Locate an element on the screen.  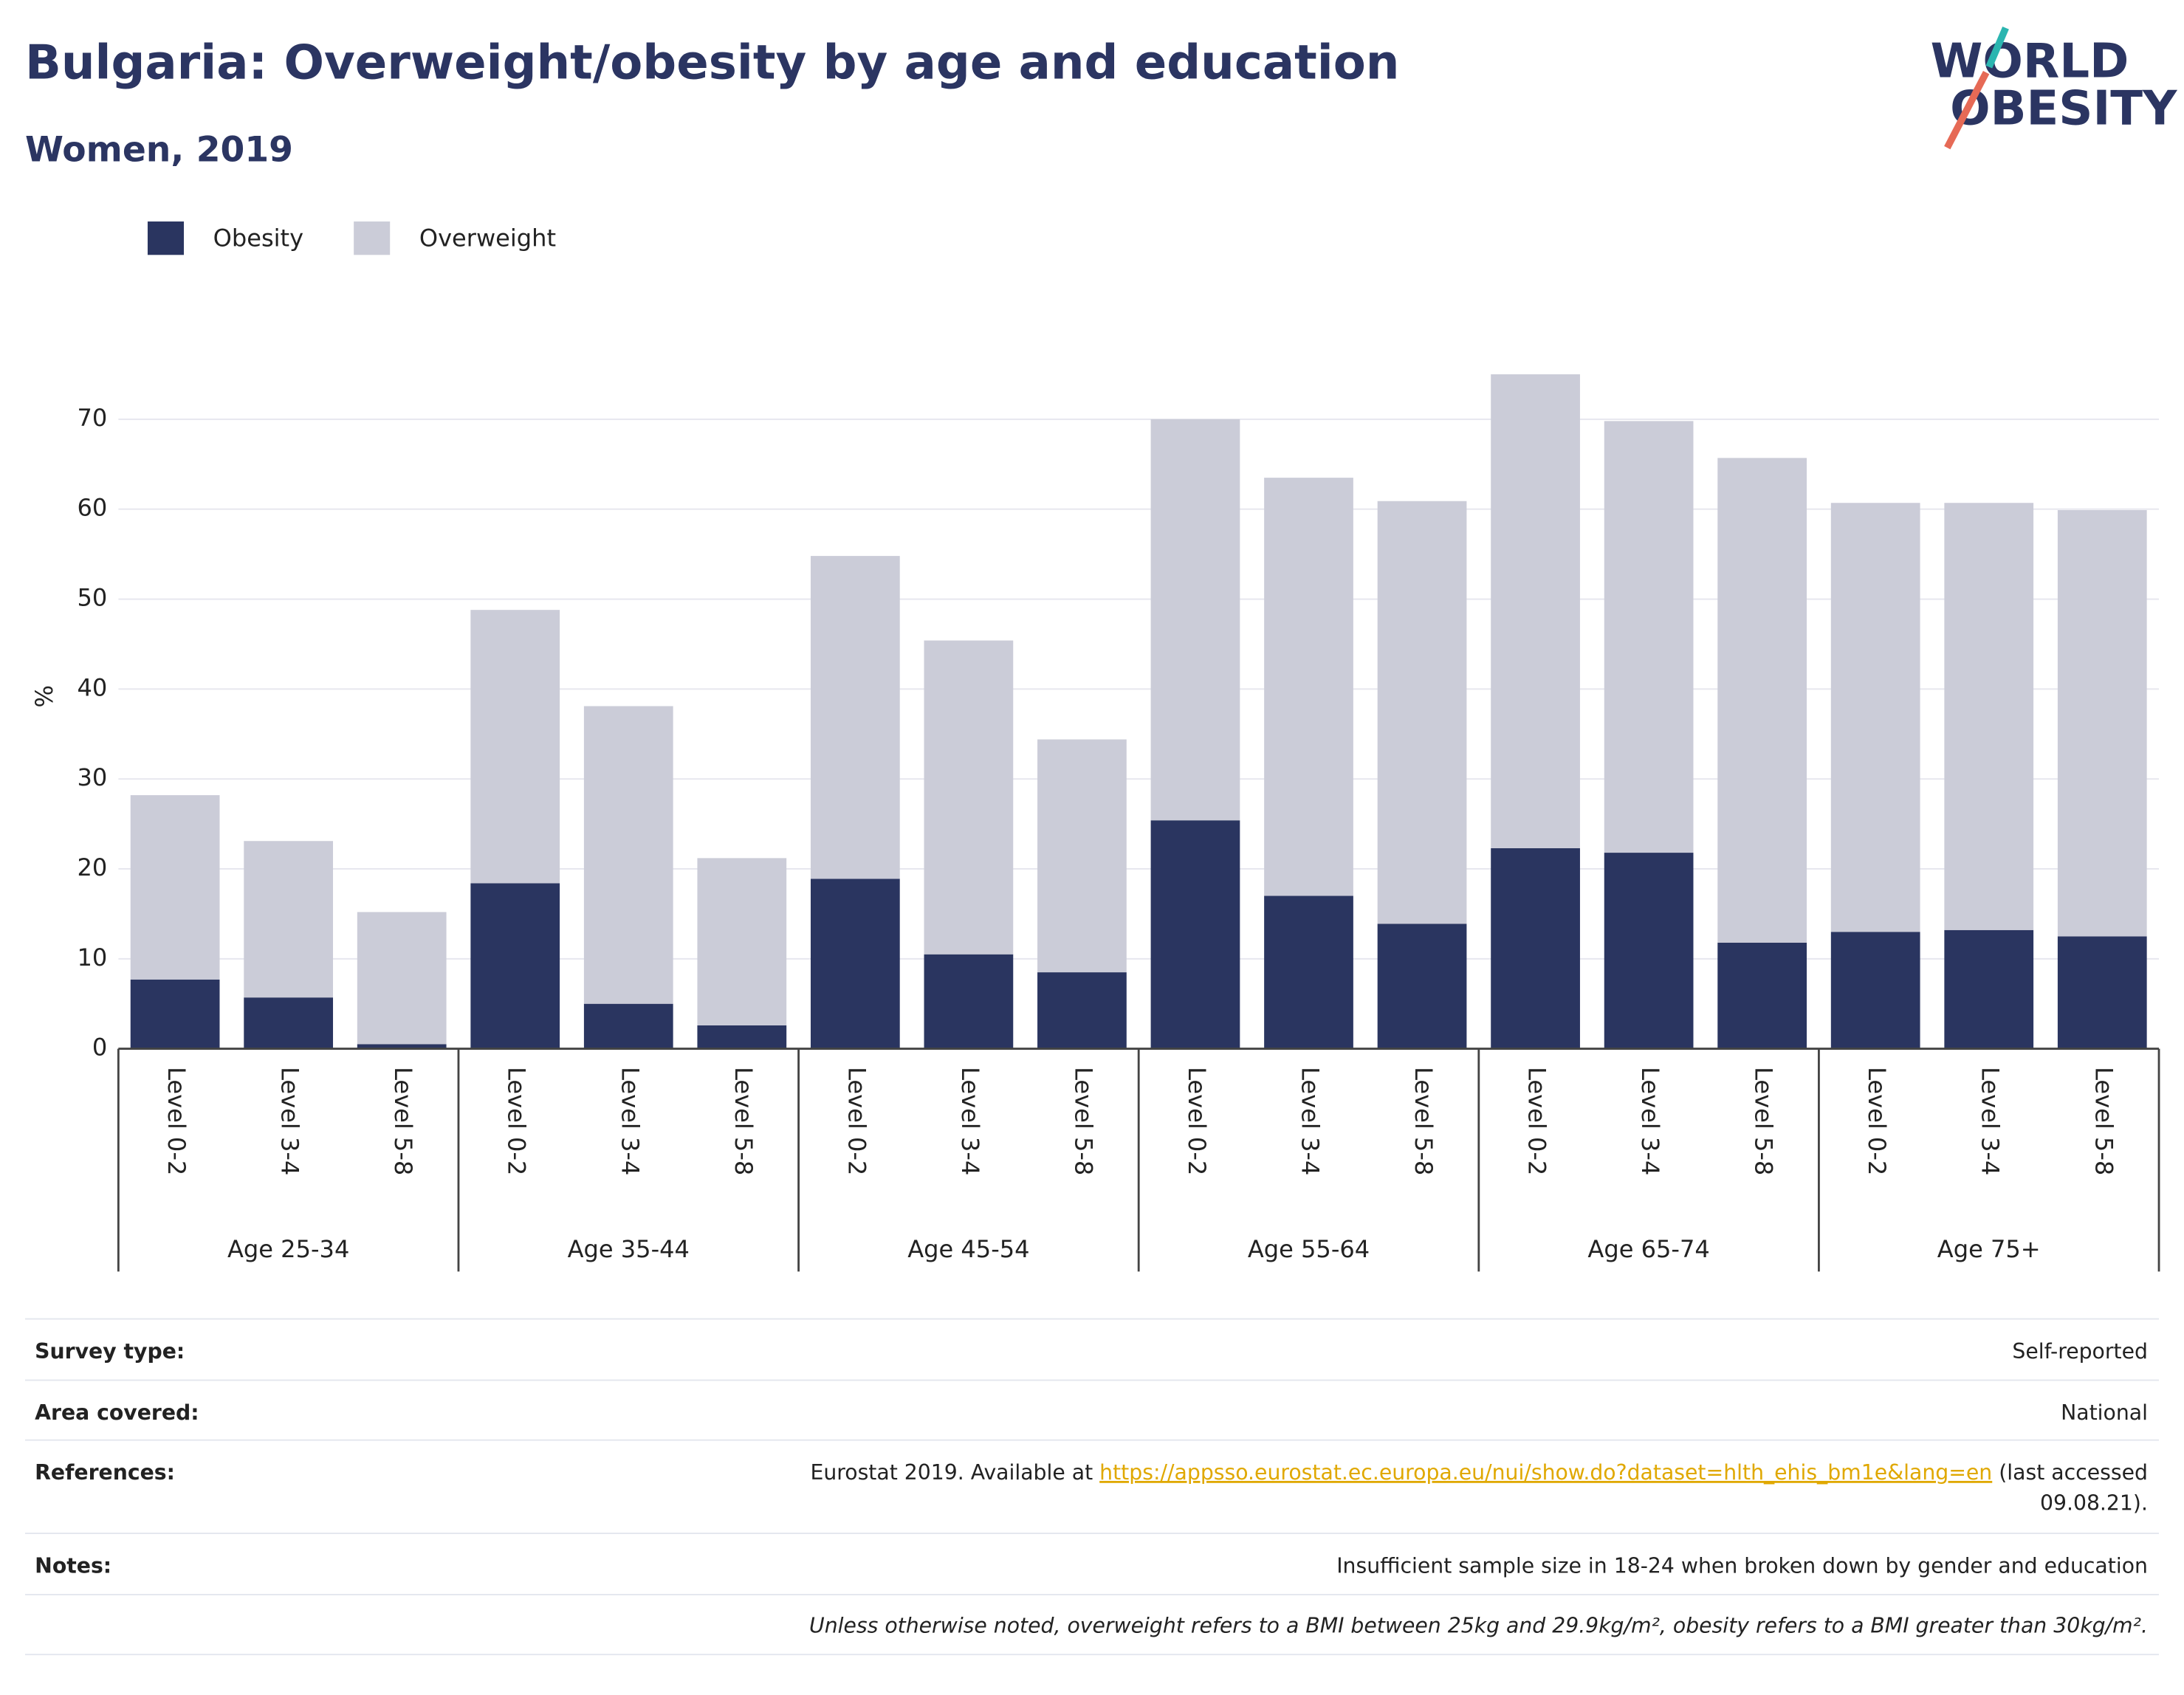
y-tick-label: 40 is located at coordinates (92, 687).